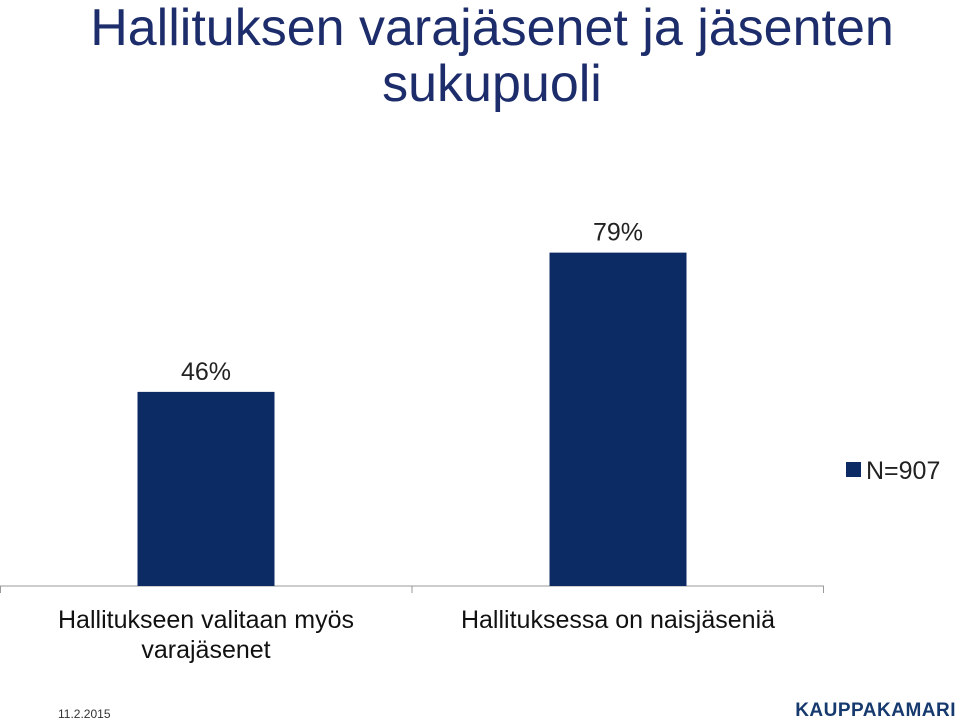 The height and width of the screenshot is (722, 960). Describe the element at coordinates (618, 620) in the screenshot. I see `category-label: Hallituksessa on naisjäseniä` at that location.